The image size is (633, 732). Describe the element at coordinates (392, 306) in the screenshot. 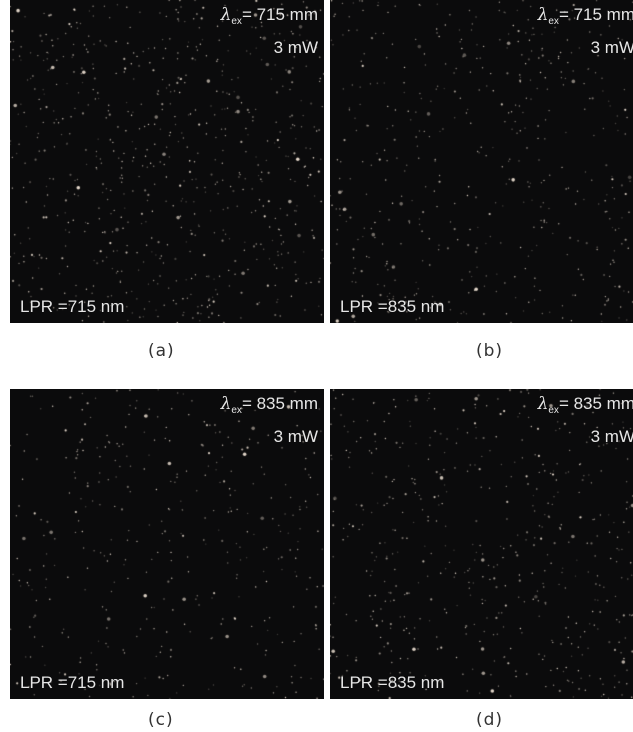

I see `filter-label-b: LPR =835 nm` at that location.